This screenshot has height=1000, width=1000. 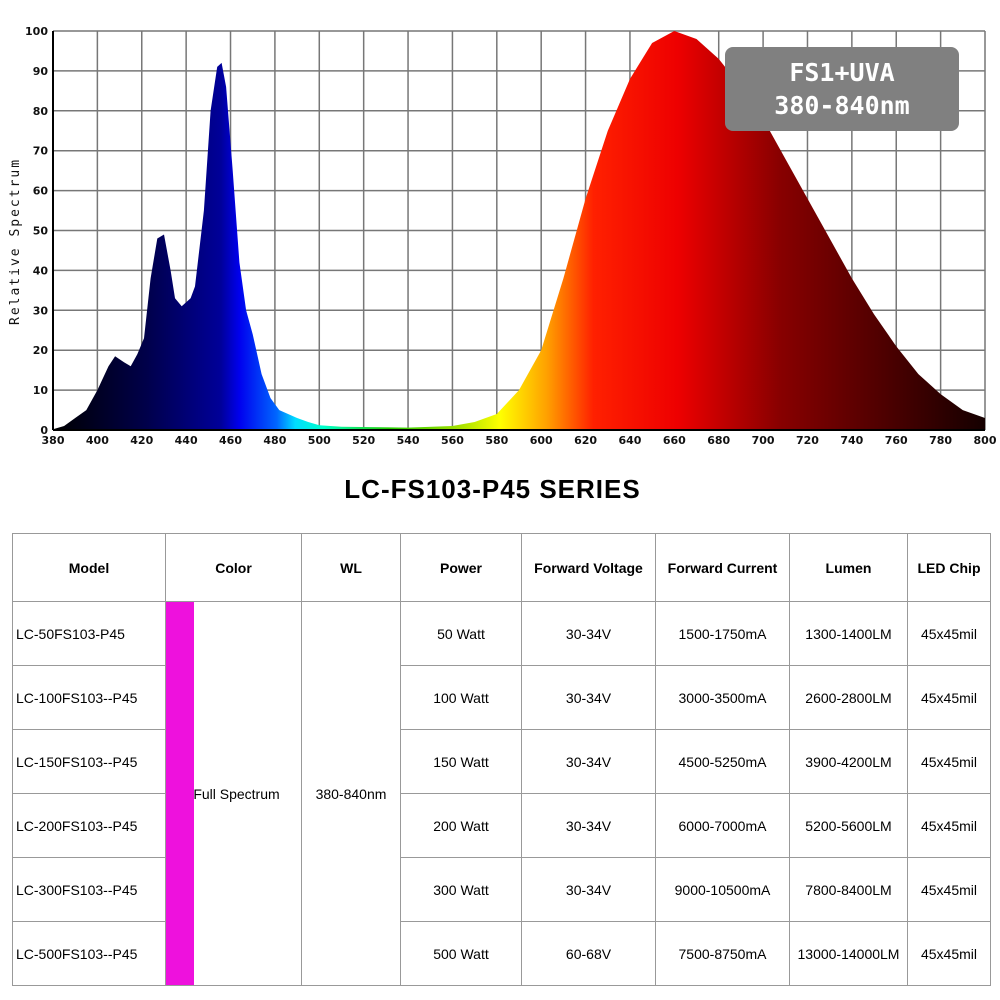 I want to click on x-tick-label: 600, so click(x=541, y=440).